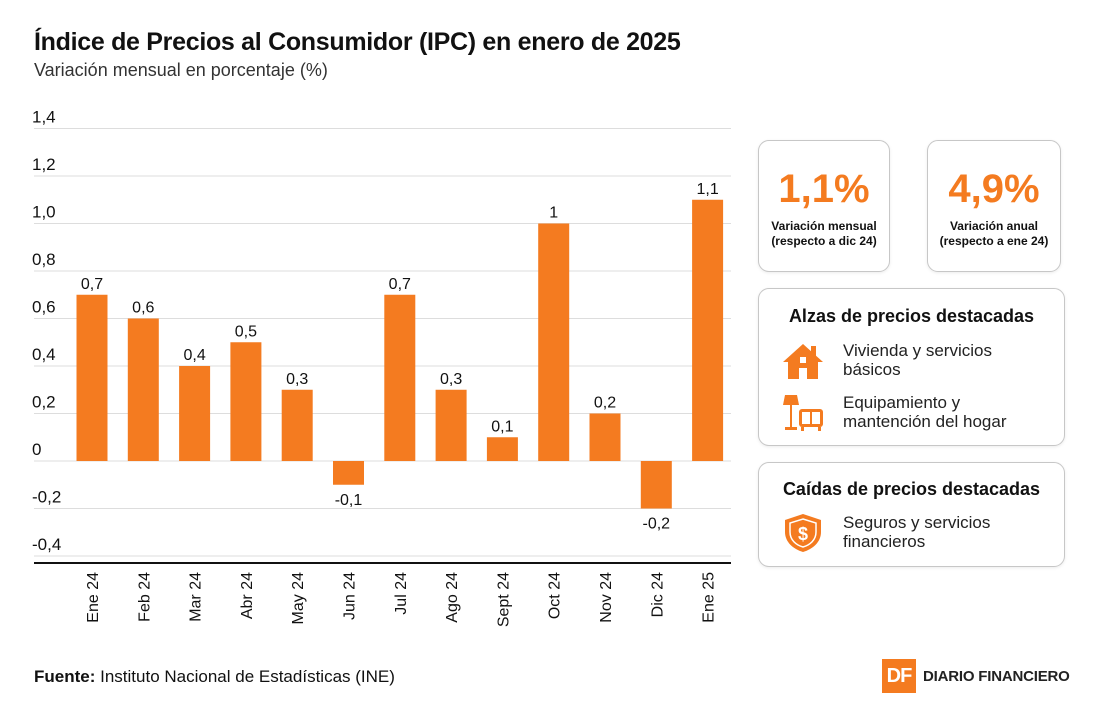  I want to click on x-tick-label: Jun 24, so click(350, 596).